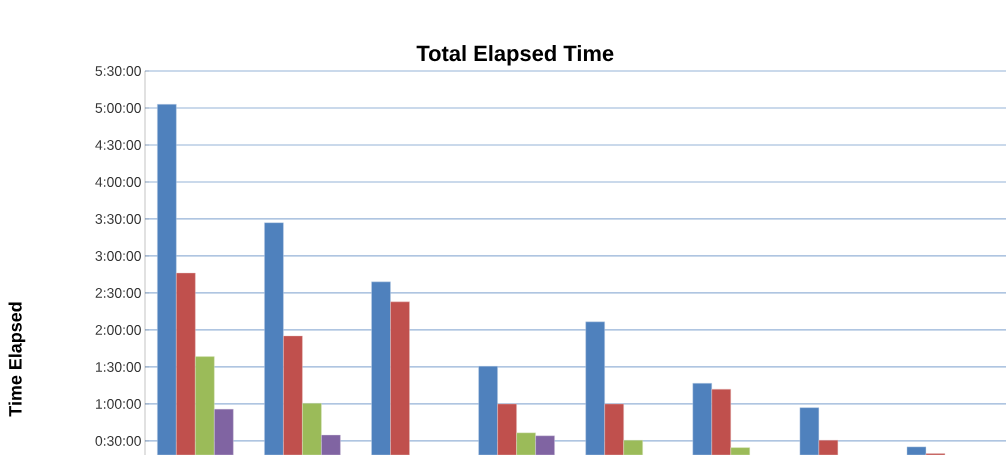 The image size is (1006, 455). Describe the element at coordinates (118, 145) in the screenshot. I see `y-tick-label: 4:30:00` at that location.